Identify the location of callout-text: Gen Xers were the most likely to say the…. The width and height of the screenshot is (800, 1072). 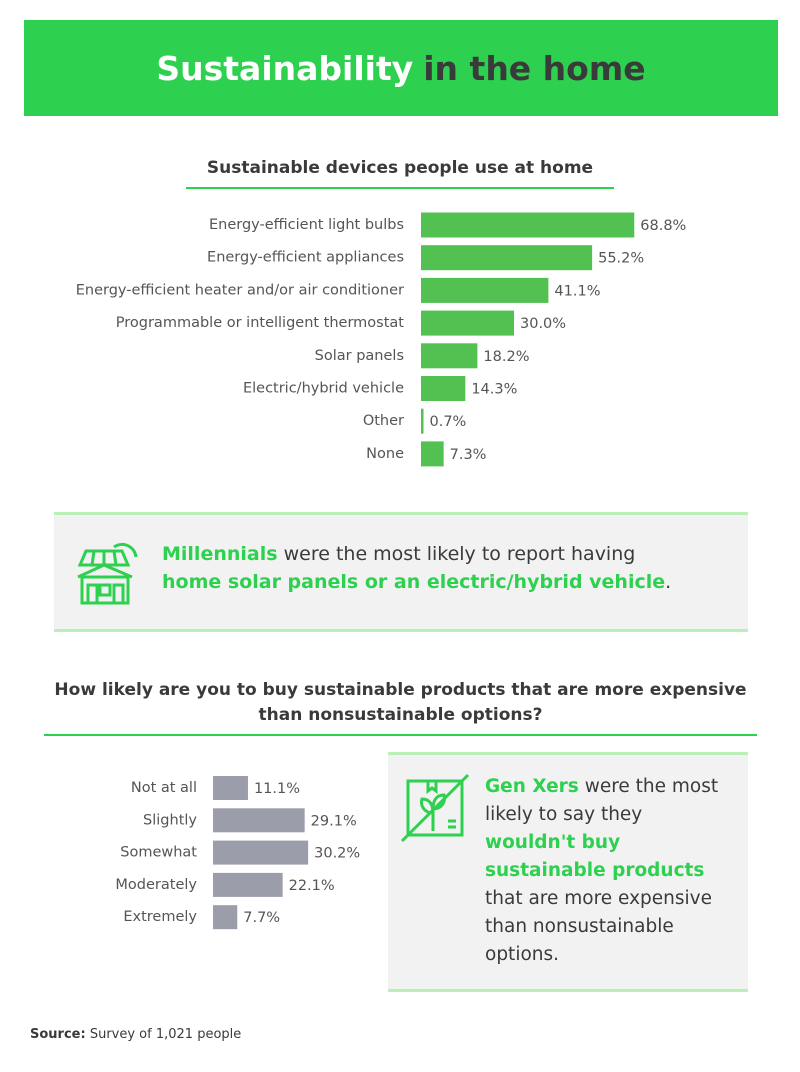
(610, 871).